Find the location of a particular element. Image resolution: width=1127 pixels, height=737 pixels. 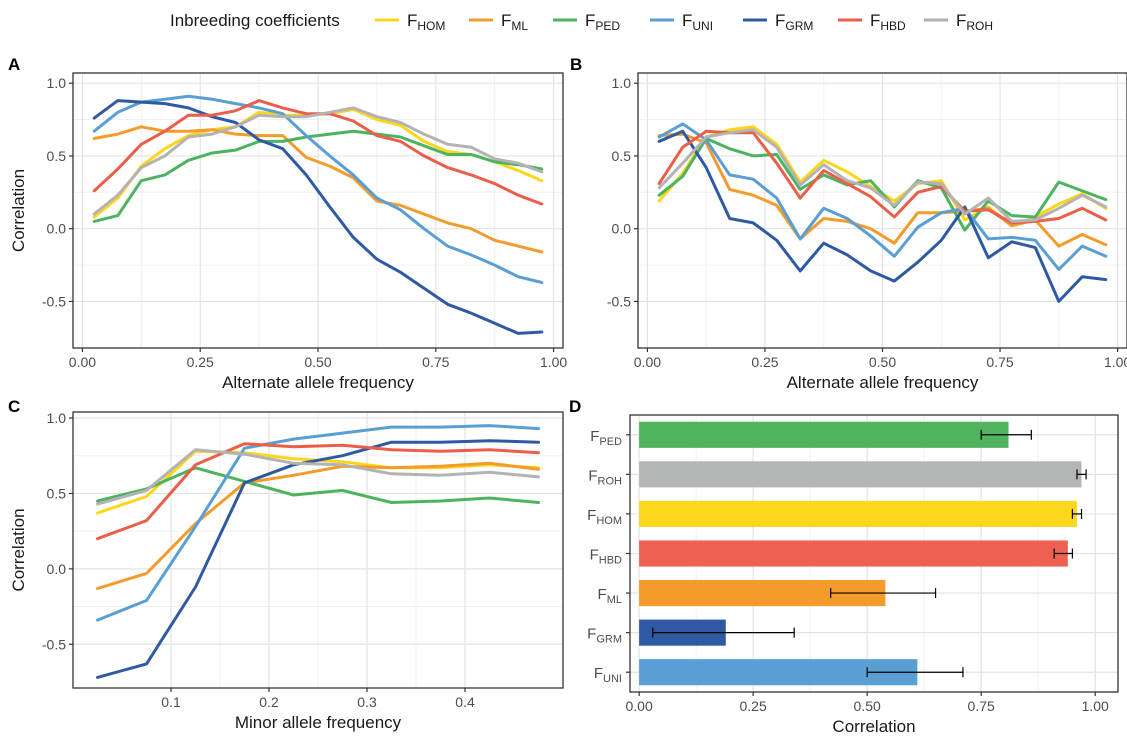

bar-hom is located at coordinates (858, 513).